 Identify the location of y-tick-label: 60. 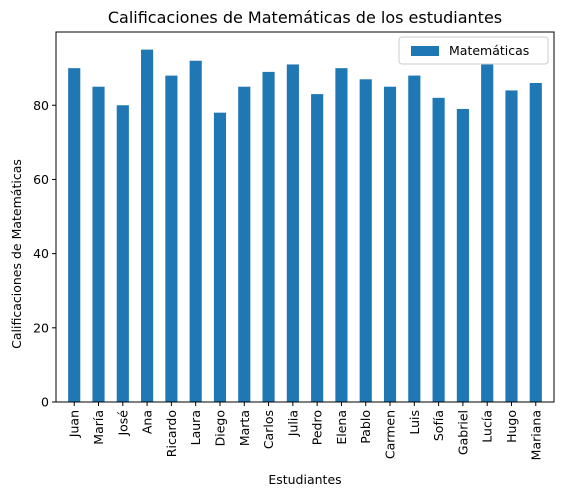
(41, 179).